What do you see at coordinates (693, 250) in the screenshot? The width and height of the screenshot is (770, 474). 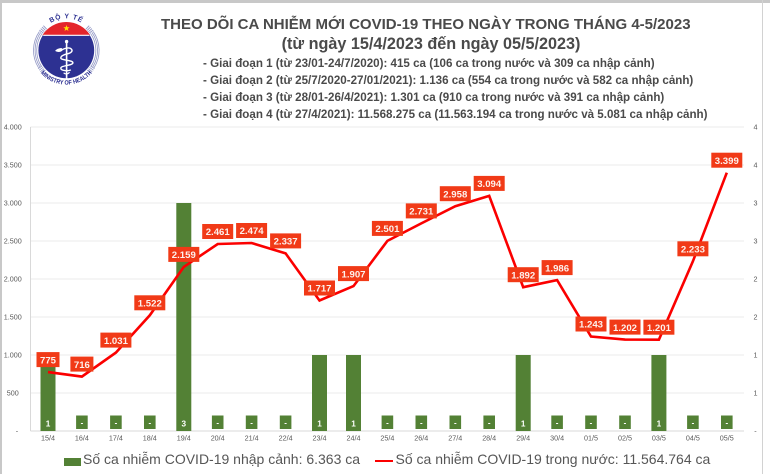 I see `svg-text: 2.233` at bounding box center [693, 250].